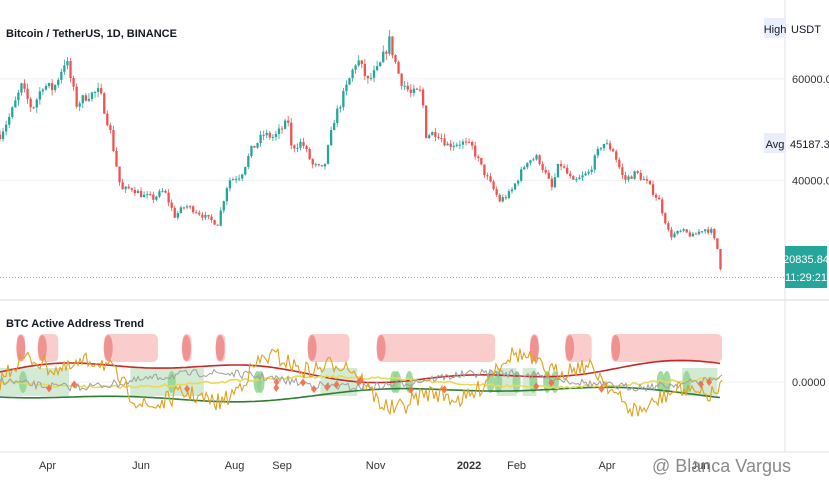 This screenshot has width=829, height=491. Describe the element at coordinates (806, 260) in the screenshot. I see `last-price-value: 20835.84` at that location.